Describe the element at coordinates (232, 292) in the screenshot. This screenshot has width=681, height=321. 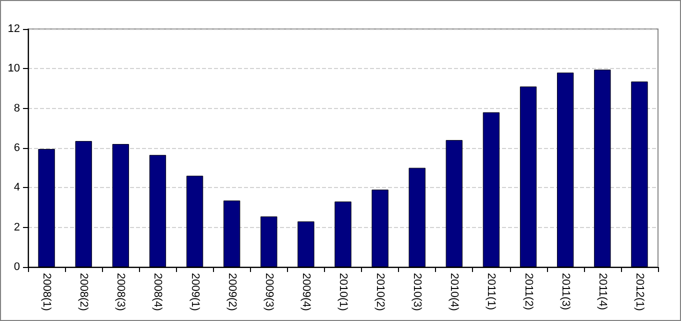
I see `x-tick-label: 2009(2)` at that location.